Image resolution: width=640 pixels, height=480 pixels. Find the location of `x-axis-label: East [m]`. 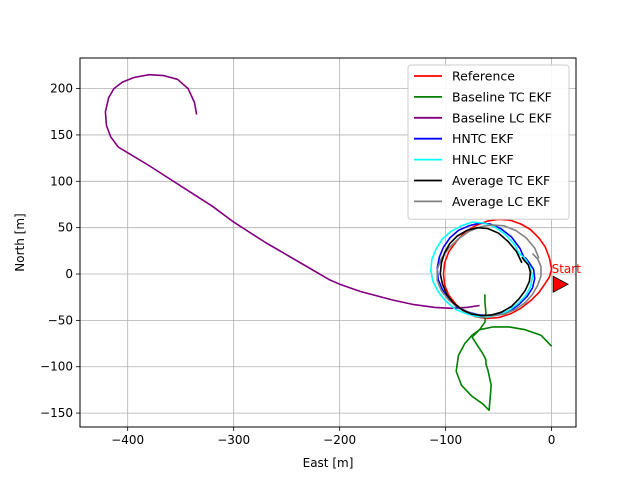

x-axis-label: East [m] is located at coordinates (328, 463).